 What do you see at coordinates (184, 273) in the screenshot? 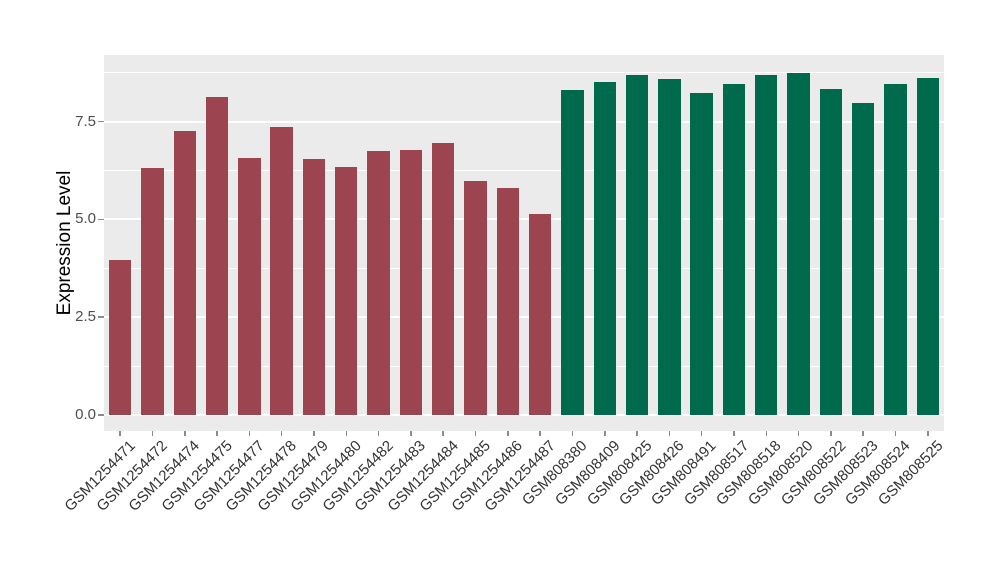
I see `bar-GSM1254474` at bounding box center [184, 273].